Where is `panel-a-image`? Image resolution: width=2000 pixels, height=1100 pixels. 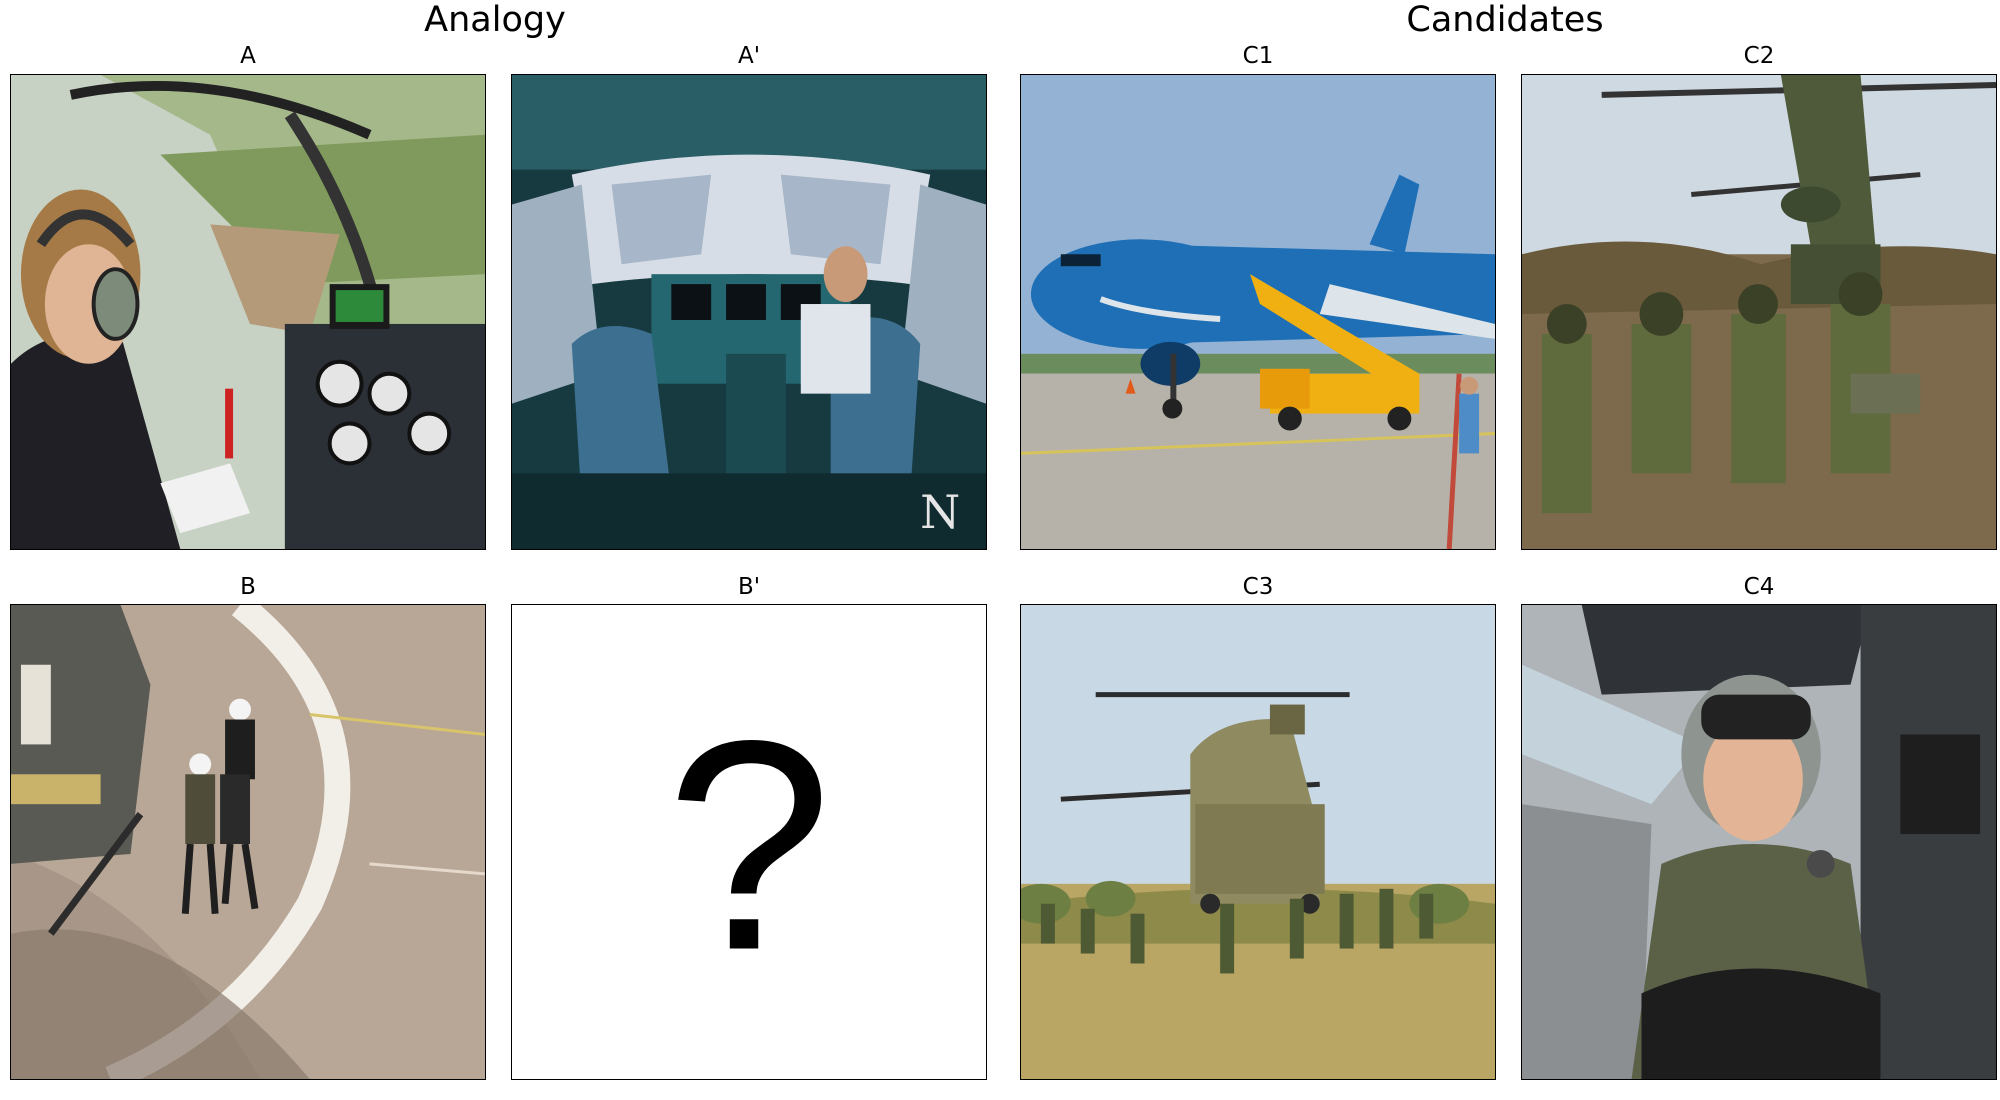
panel-a-image is located at coordinates (248, 312).